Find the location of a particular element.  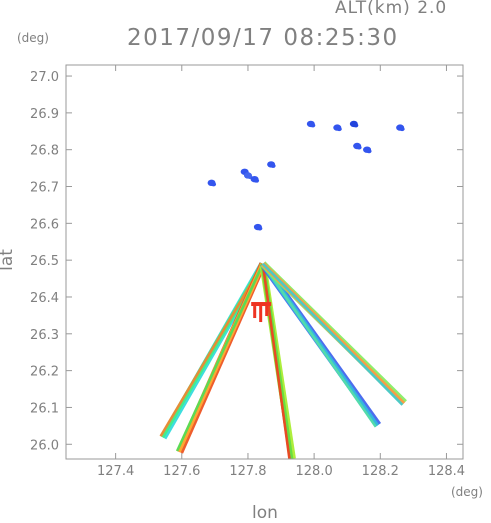

x-tick-label: 128.4 is located at coordinates (446, 471).